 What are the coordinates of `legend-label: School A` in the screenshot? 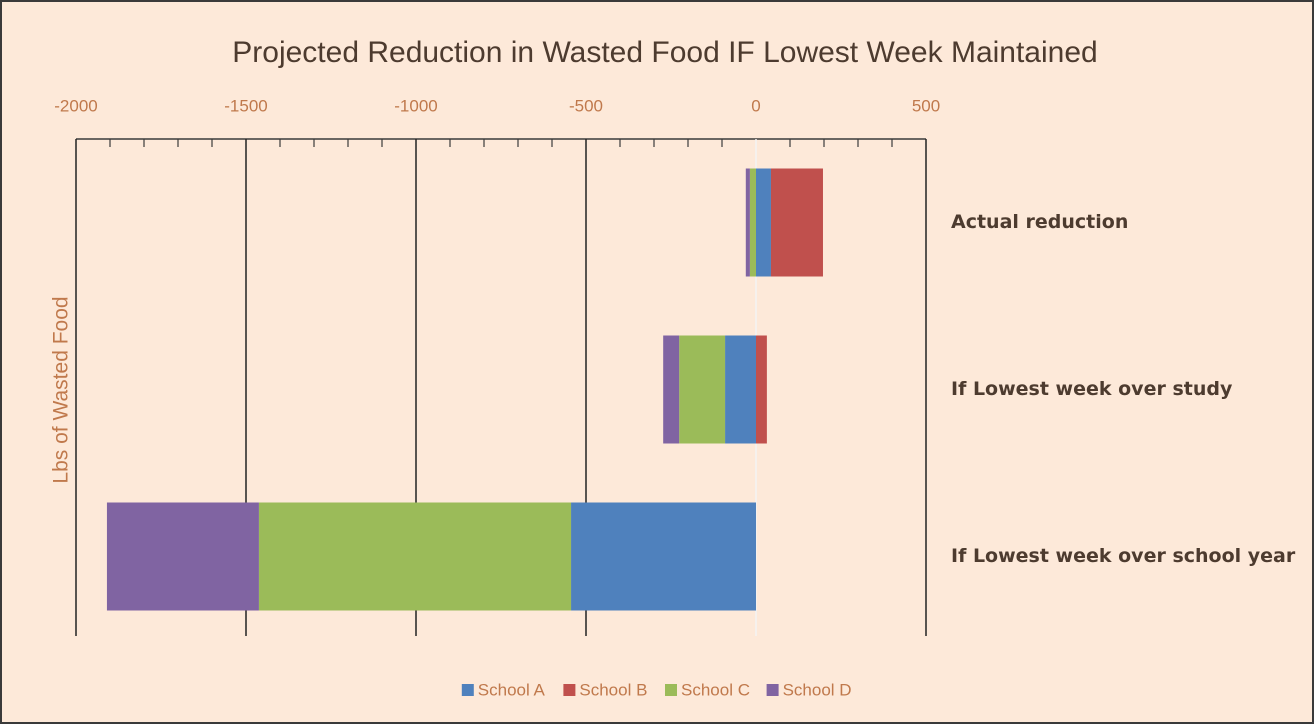 It's located at (512, 689).